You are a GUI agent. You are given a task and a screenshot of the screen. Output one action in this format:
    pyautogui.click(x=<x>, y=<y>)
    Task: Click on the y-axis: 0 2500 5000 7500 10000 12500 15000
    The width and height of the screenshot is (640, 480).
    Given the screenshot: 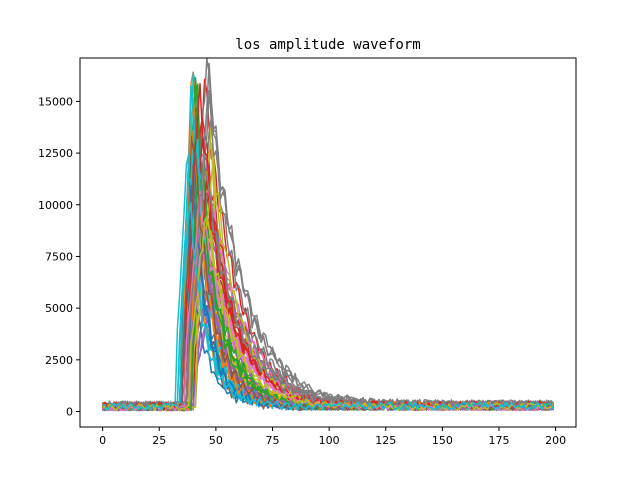 What is the action you would take?
    pyautogui.click(x=59, y=256)
    